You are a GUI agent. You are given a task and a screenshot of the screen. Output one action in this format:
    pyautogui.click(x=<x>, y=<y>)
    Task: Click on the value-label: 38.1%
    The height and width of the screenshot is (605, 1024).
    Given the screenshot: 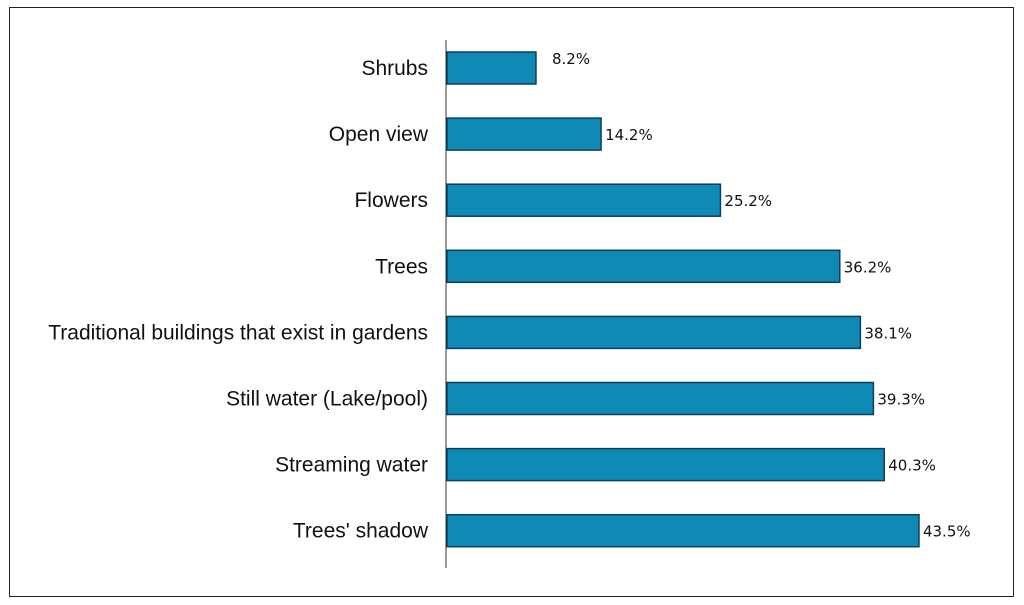 What is the action you would take?
    pyautogui.click(x=888, y=333)
    